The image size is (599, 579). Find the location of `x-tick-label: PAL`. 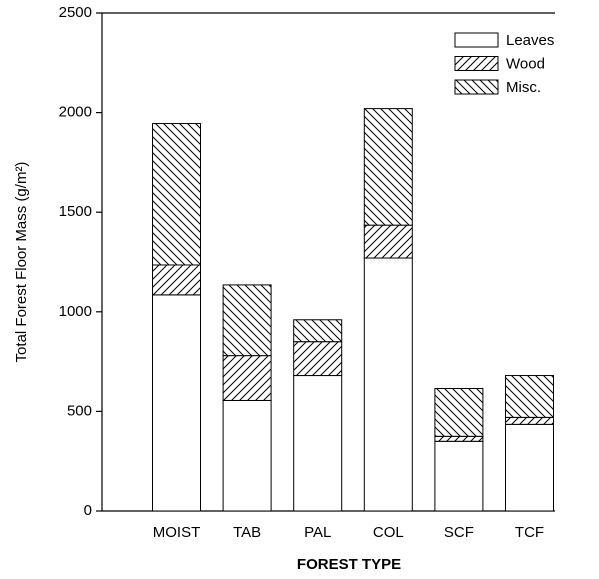

x-tick-label: PAL is located at coordinates (317, 532).